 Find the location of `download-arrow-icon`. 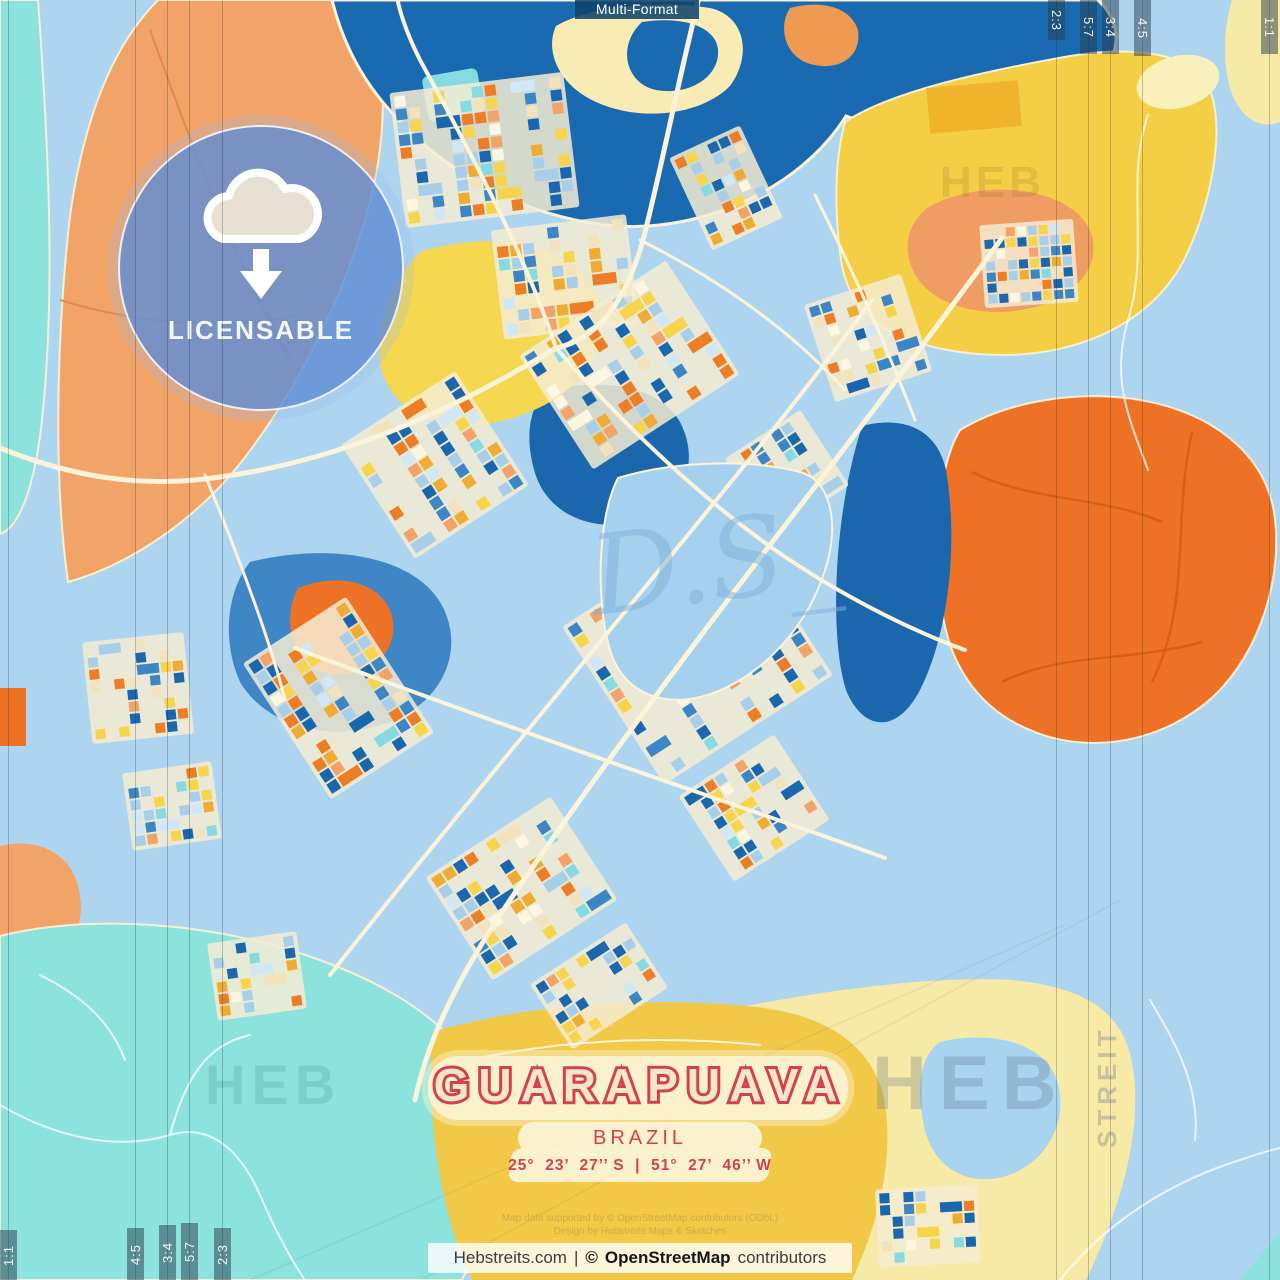

download-arrow-icon is located at coordinates (261, 274).